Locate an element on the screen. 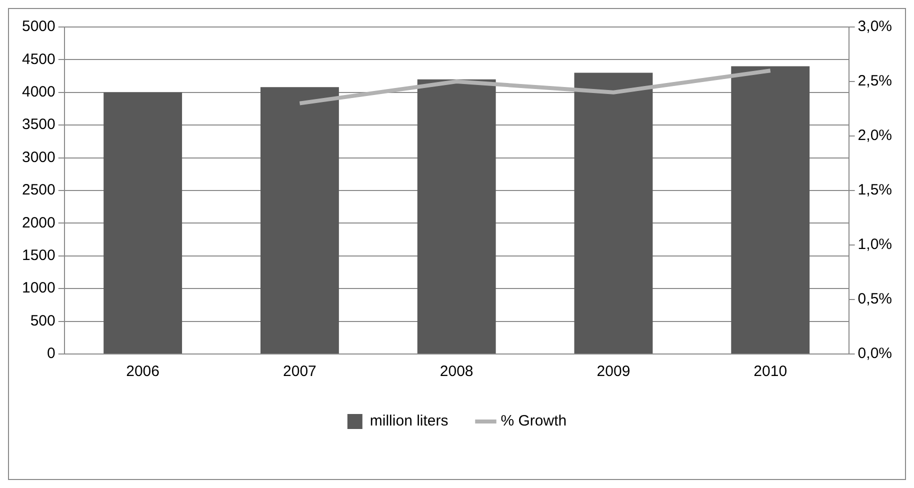  y-tick-label: 2000 is located at coordinates (39, 223).